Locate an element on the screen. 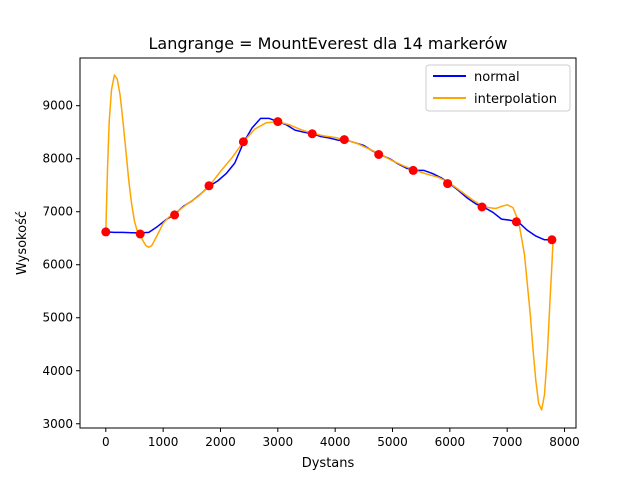 This screenshot has width=640, height=480. y-axis-ticks: 3000 4000 5000 6000 7000 8000 9000 is located at coordinates (61, 265).